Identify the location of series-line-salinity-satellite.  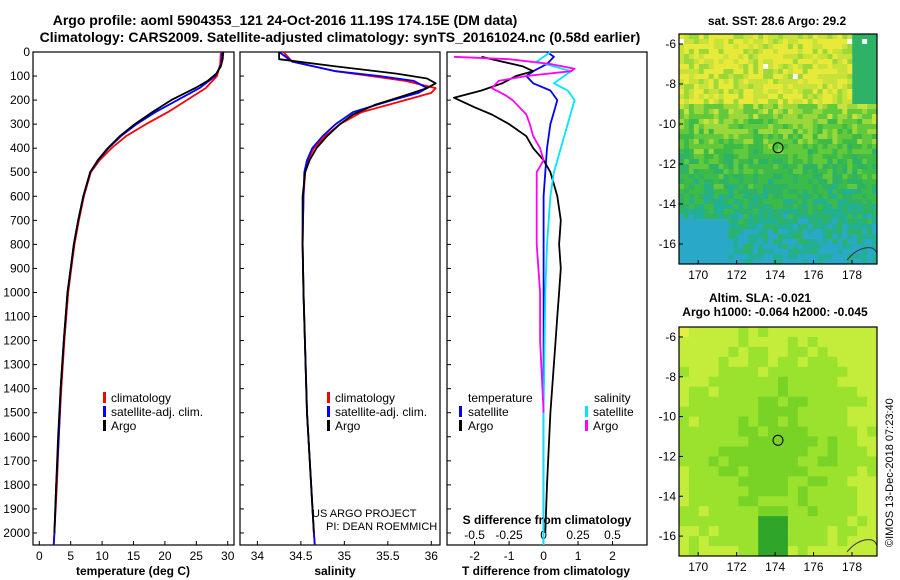
(555, 298).